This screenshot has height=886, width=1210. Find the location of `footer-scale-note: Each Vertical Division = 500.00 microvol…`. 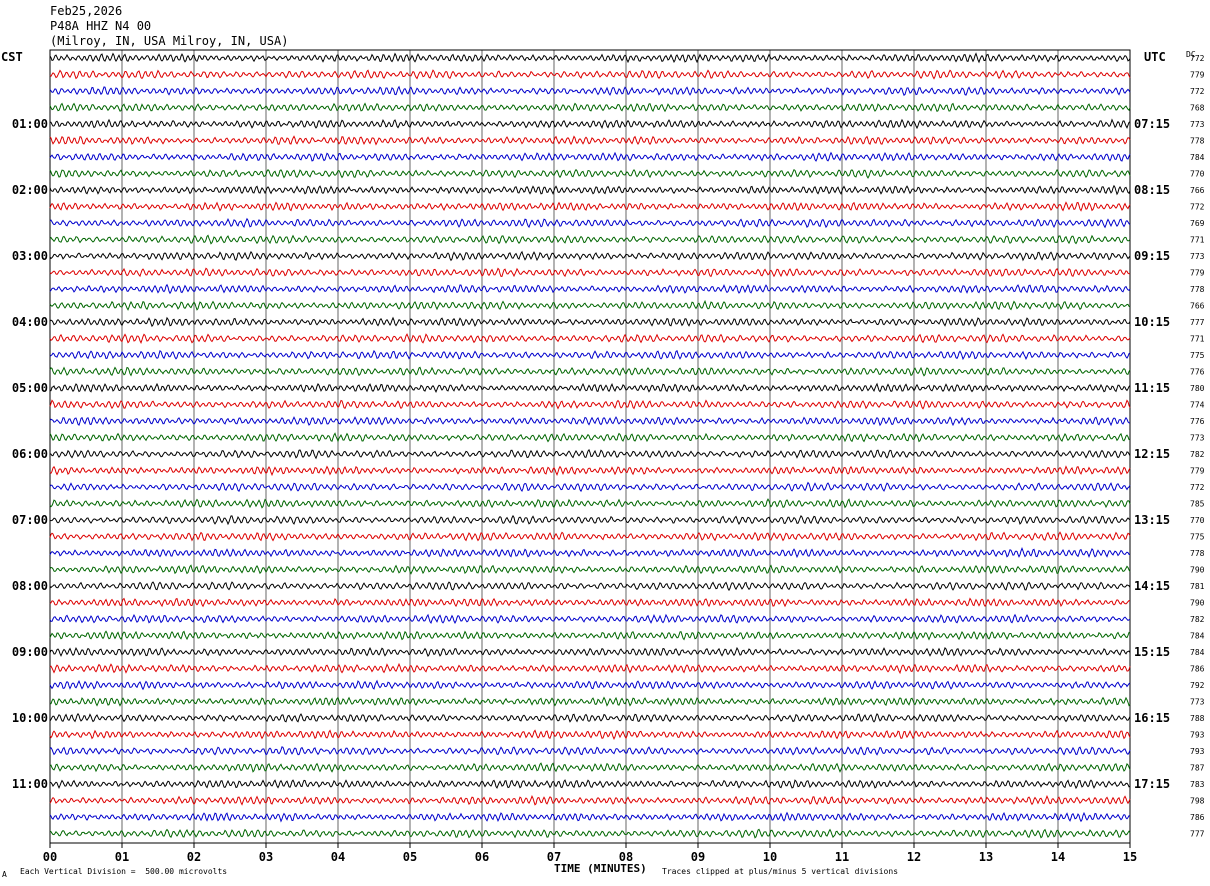

footer-scale-note: Each Vertical Division = 500.00 microvol… is located at coordinates (124, 871).